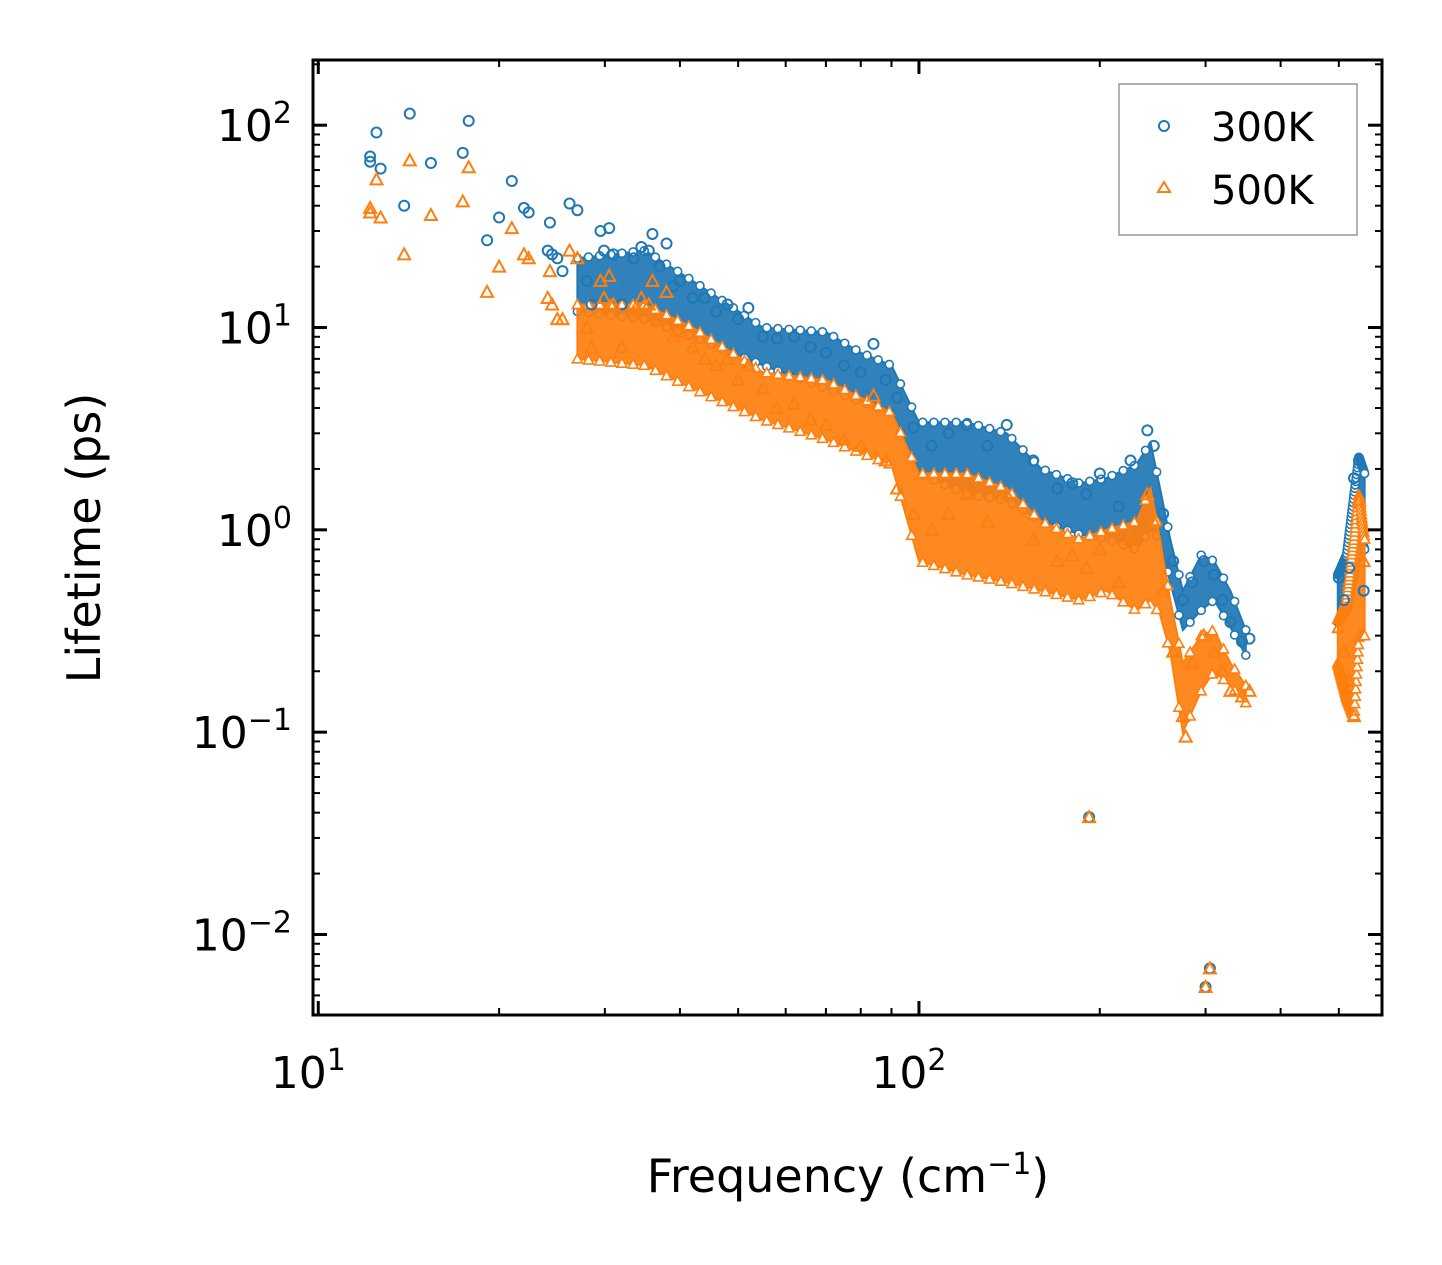 Image resolution: width=1442 pixels, height=1265 pixels. Describe the element at coordinates (84, 538) in the screenshot. I see `y-axis-label: Lifetime (ps)` at that location.